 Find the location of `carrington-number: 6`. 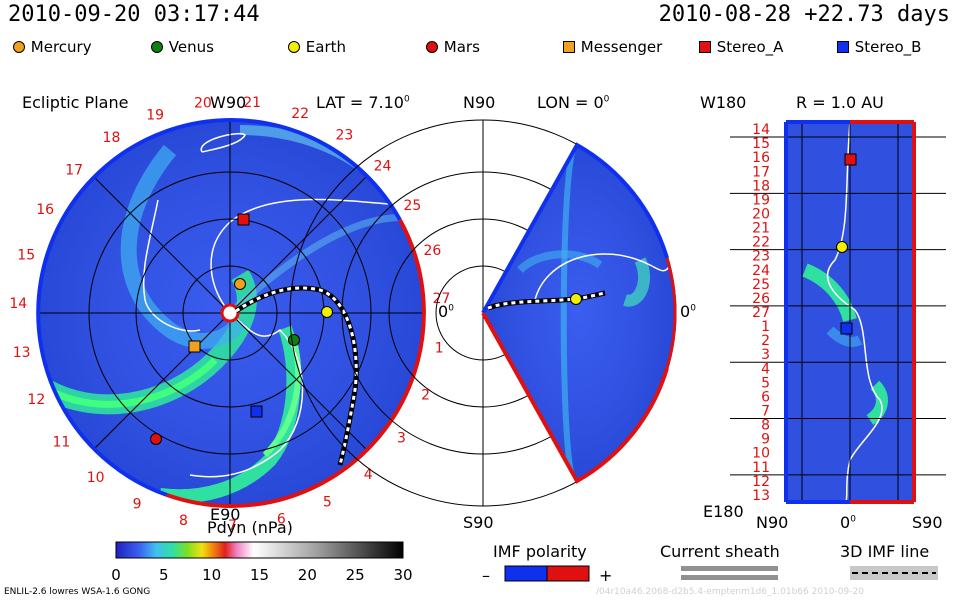

carrington-number: 6 is located at coordinates (281, 520).